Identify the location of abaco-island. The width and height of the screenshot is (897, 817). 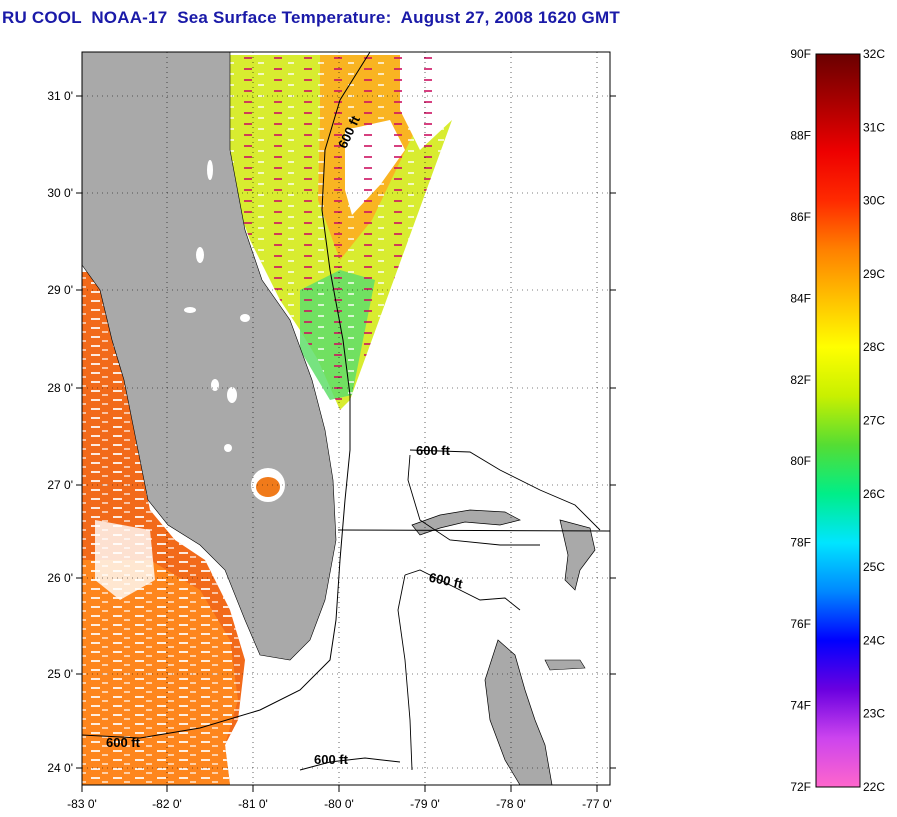
(577, 555).